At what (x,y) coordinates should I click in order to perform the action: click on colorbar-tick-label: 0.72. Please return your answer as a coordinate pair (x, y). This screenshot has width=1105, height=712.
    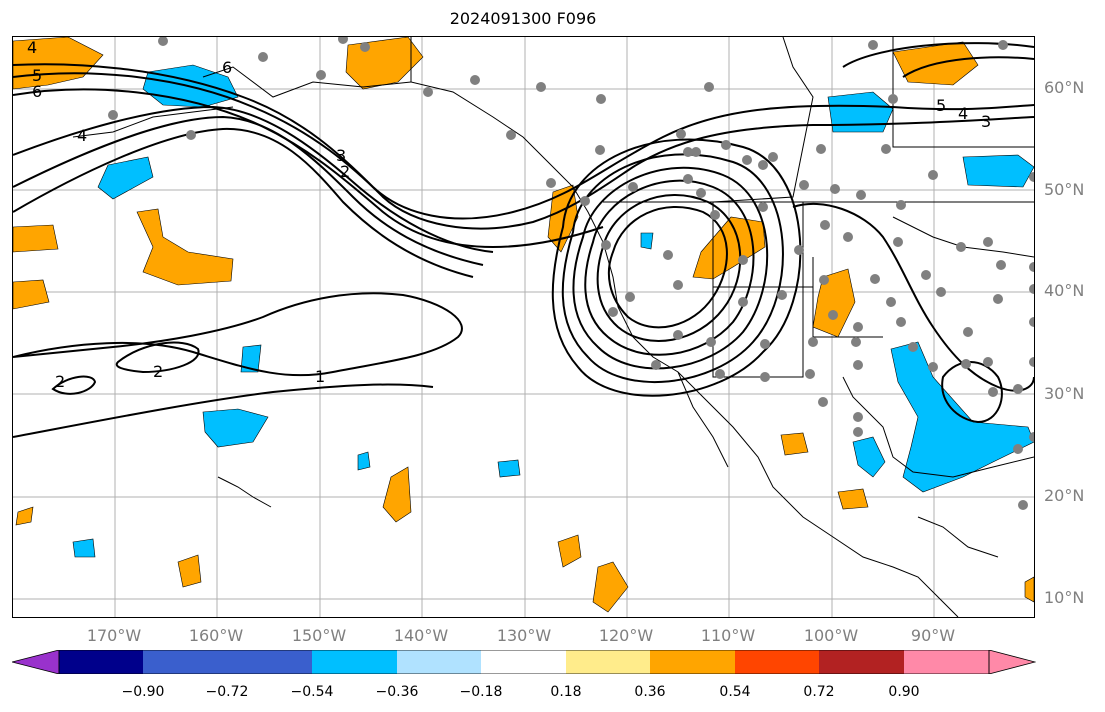
    Looking at the image, I should click on (819, 692).